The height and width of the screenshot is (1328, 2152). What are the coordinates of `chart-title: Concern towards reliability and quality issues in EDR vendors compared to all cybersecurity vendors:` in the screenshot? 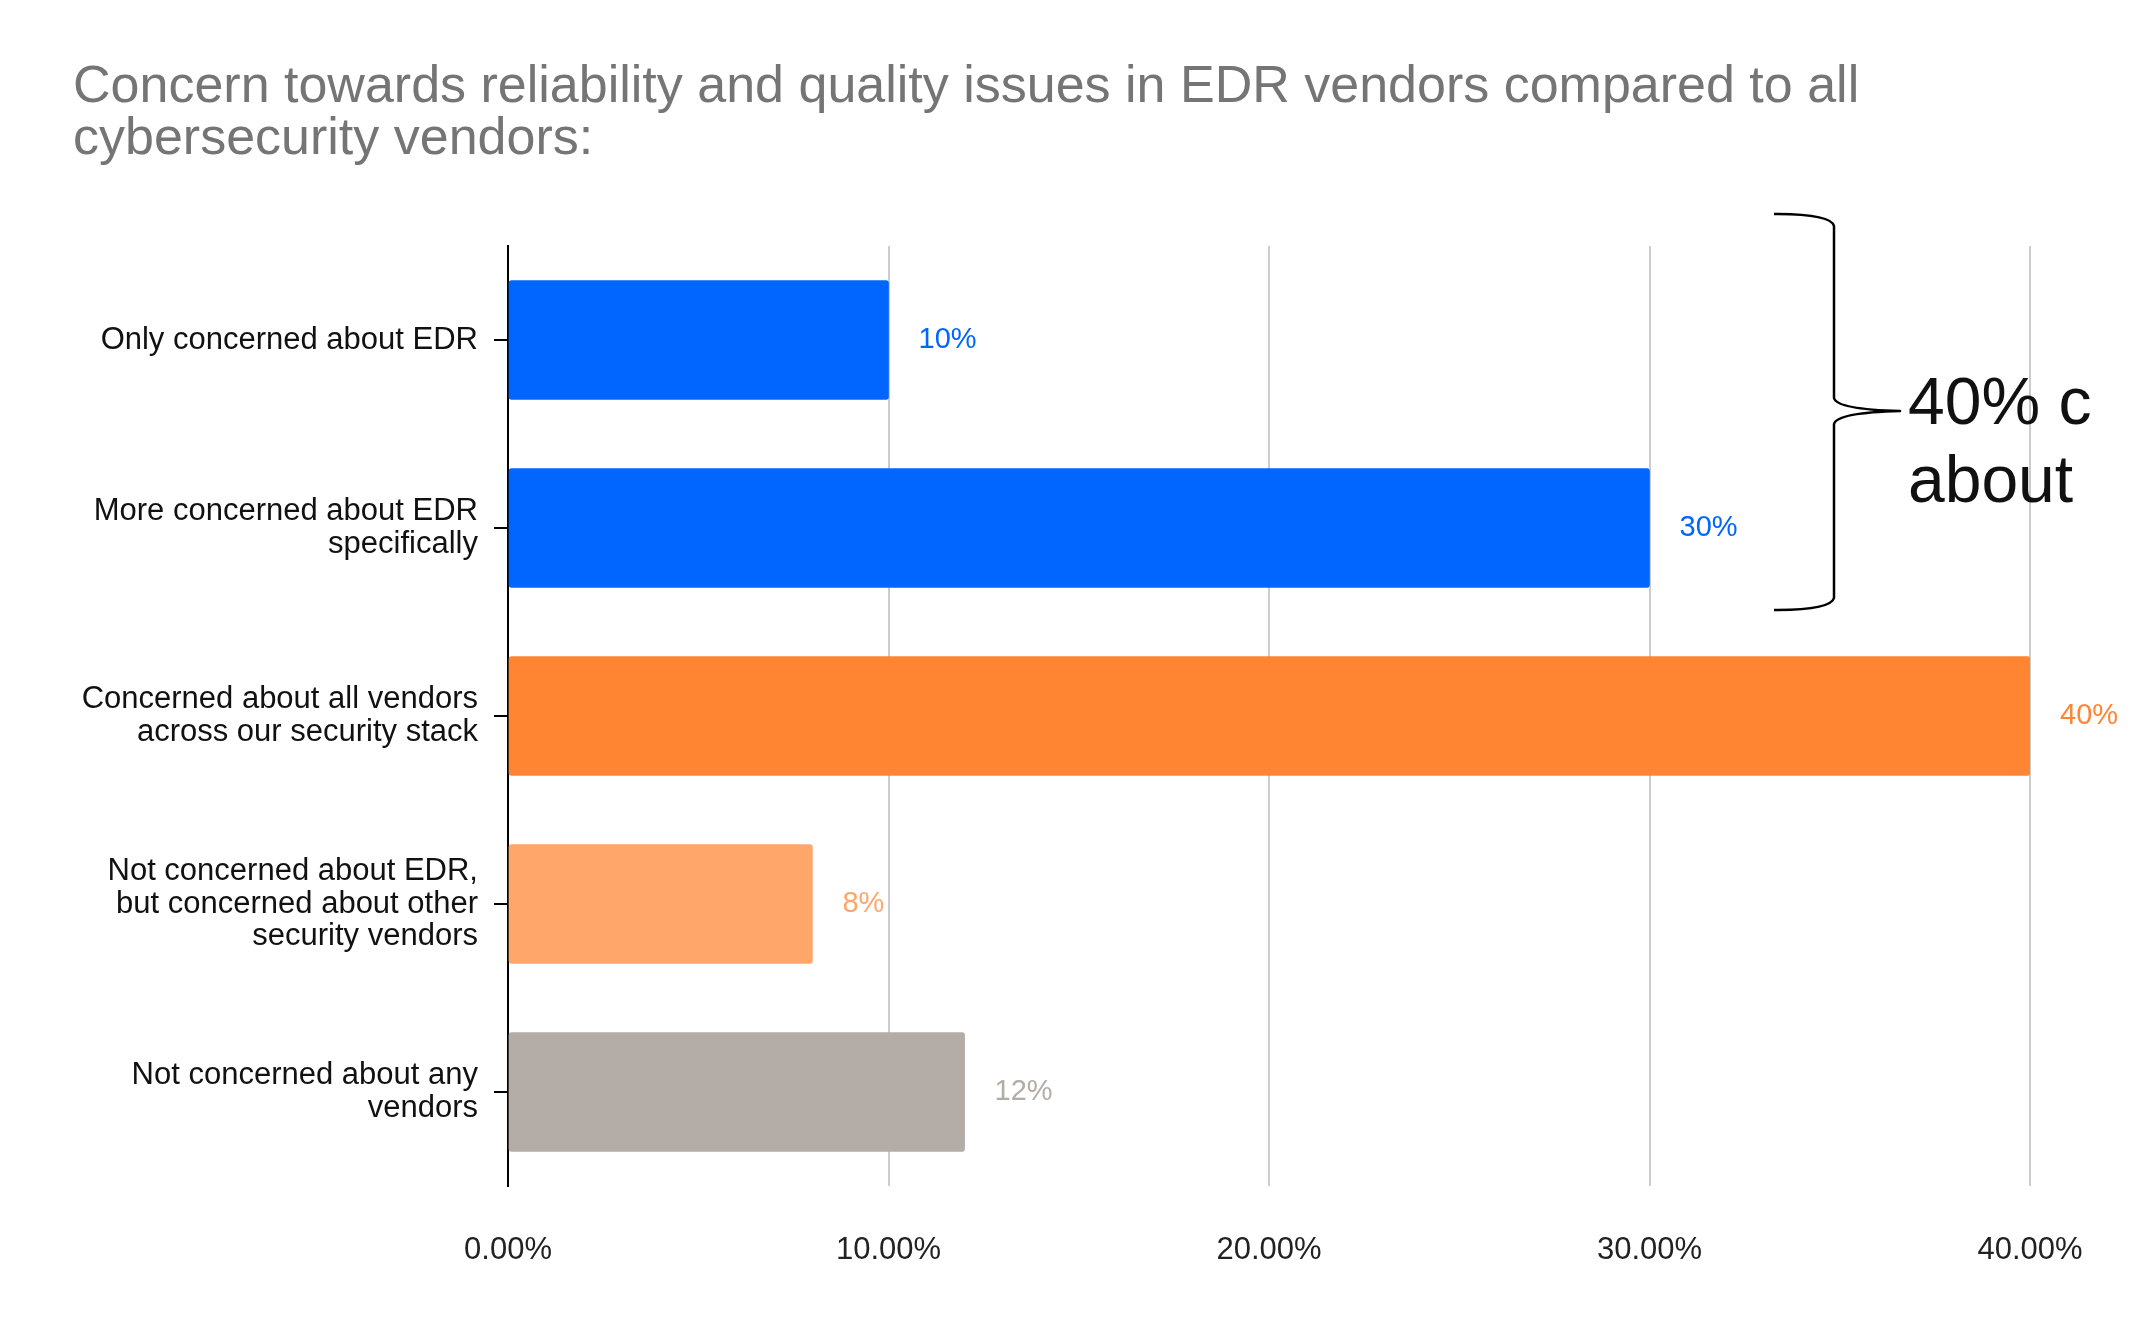 It's located at (967, 110).